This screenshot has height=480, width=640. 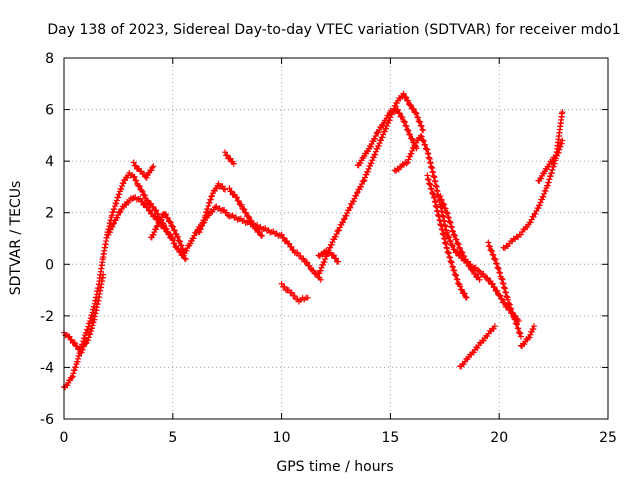 What do you see at coordinates (504, 289) in the screenshot?
I see `series-t` at bounding box center [504, 289].